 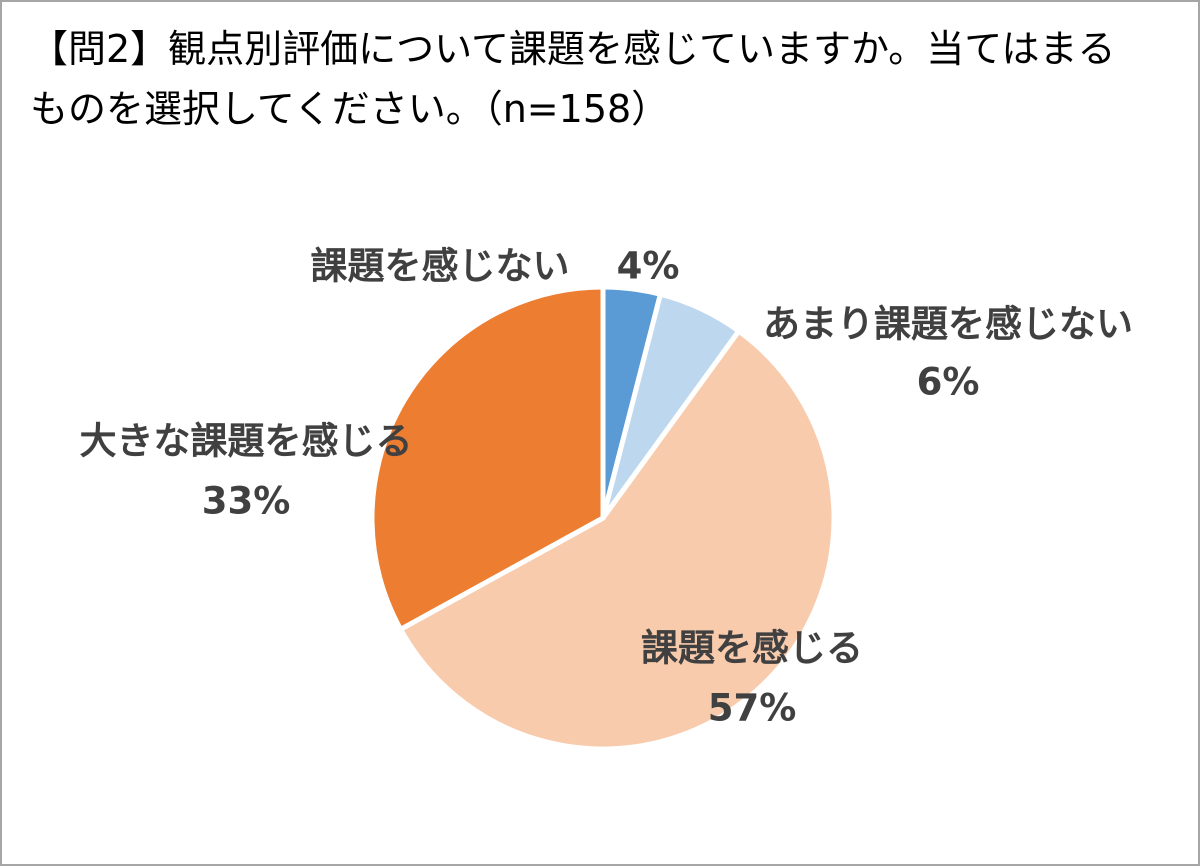 I want to click on chart-title: ものを選択してください。（n=158）, so click(x=349, y=109).